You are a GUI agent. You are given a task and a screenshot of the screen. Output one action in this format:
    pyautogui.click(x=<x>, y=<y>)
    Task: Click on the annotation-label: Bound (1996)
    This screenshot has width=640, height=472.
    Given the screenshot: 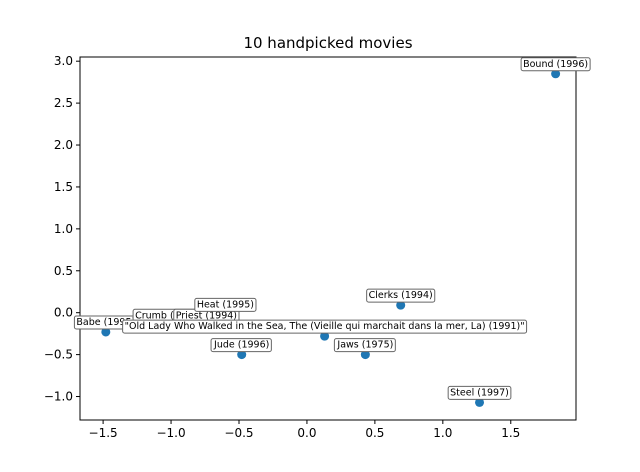 What is the action you would take?
    pyautogui.click(x=555, y=64)
    